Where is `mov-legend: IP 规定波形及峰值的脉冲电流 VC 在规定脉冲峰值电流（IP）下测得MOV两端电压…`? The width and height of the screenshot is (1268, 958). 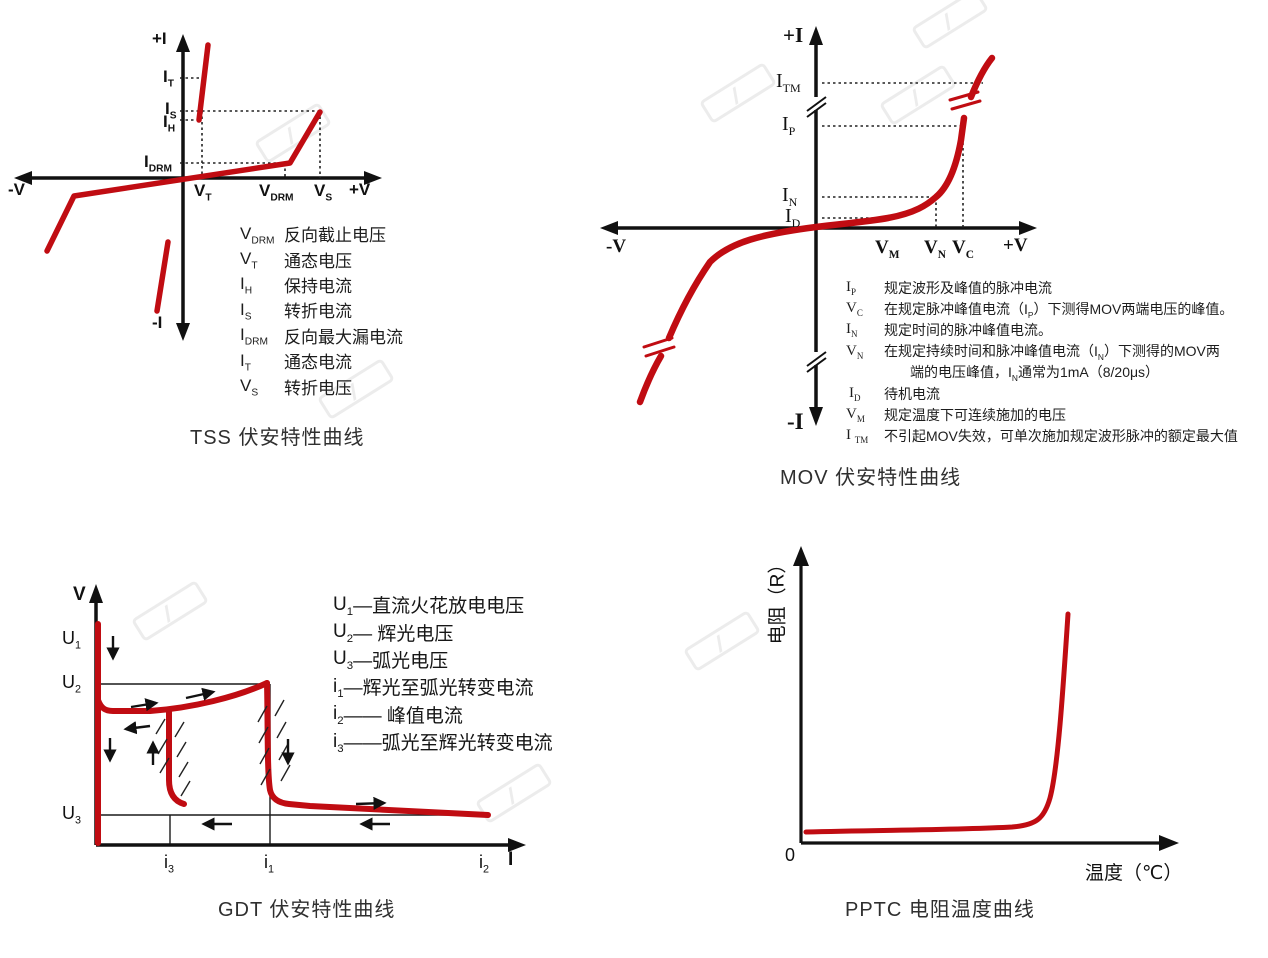 mov-legend: IP 规定波形及峰值的脉冲电流 VC 在规定脉冲峰值电流（IP）下测得MOV两端电压… is located at coordinates (1042, 362).